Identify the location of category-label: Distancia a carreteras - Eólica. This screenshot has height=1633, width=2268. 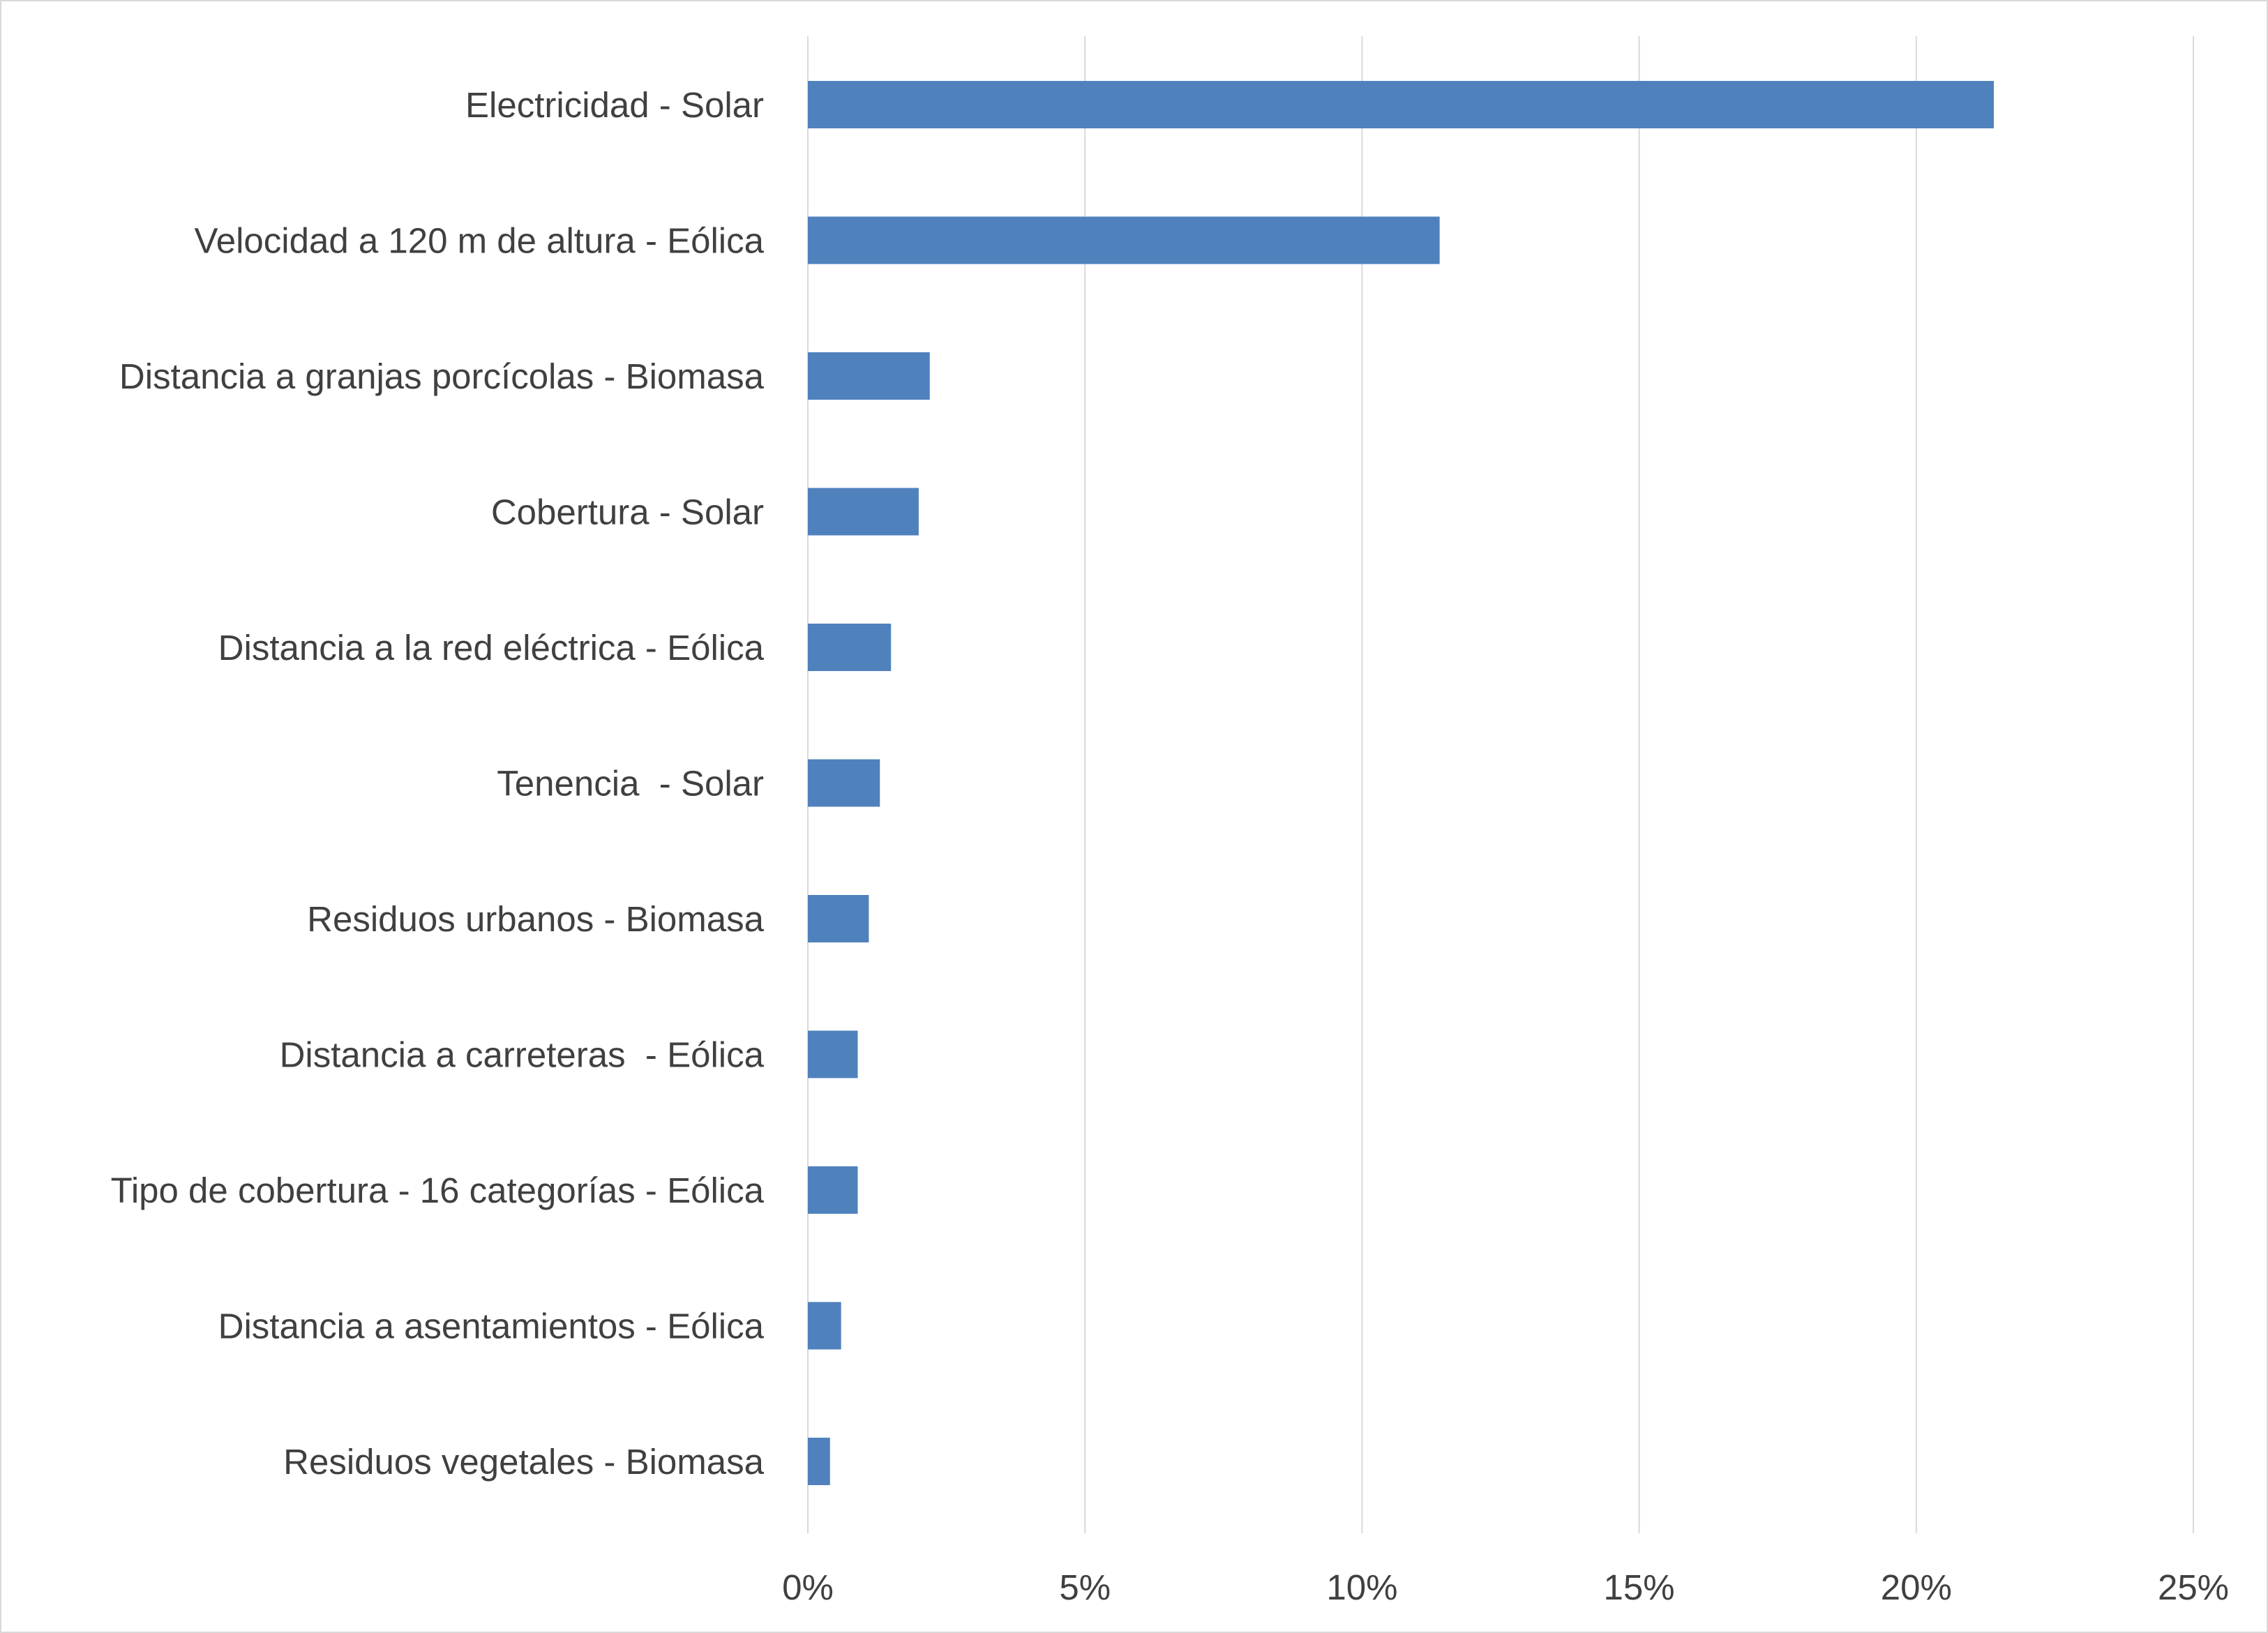
(522, 1055).